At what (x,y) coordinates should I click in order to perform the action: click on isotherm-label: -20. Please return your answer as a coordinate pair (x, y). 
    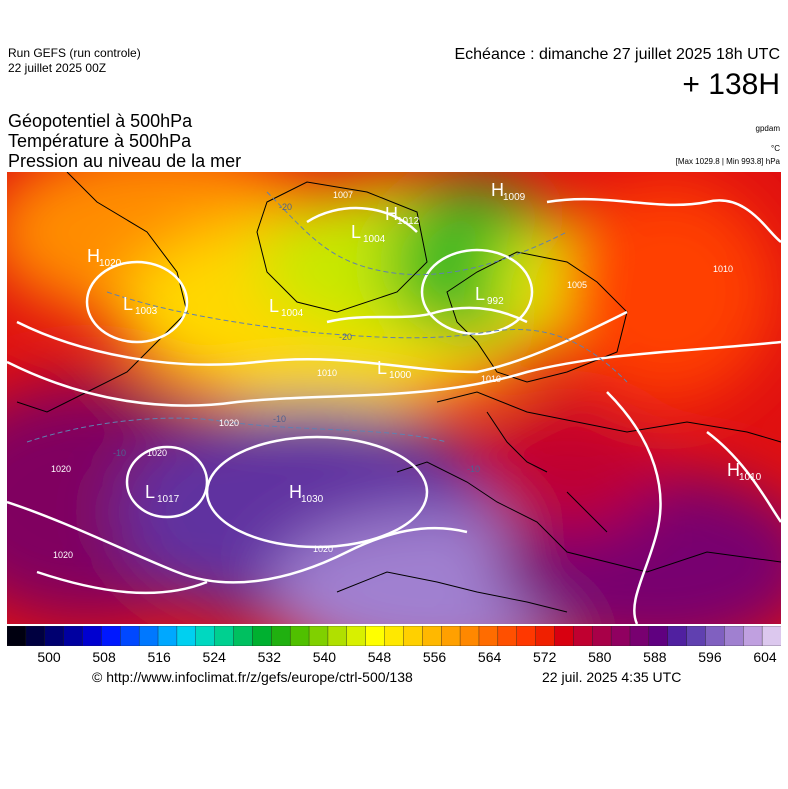
    Looking at the image, I should click on (285, 207).